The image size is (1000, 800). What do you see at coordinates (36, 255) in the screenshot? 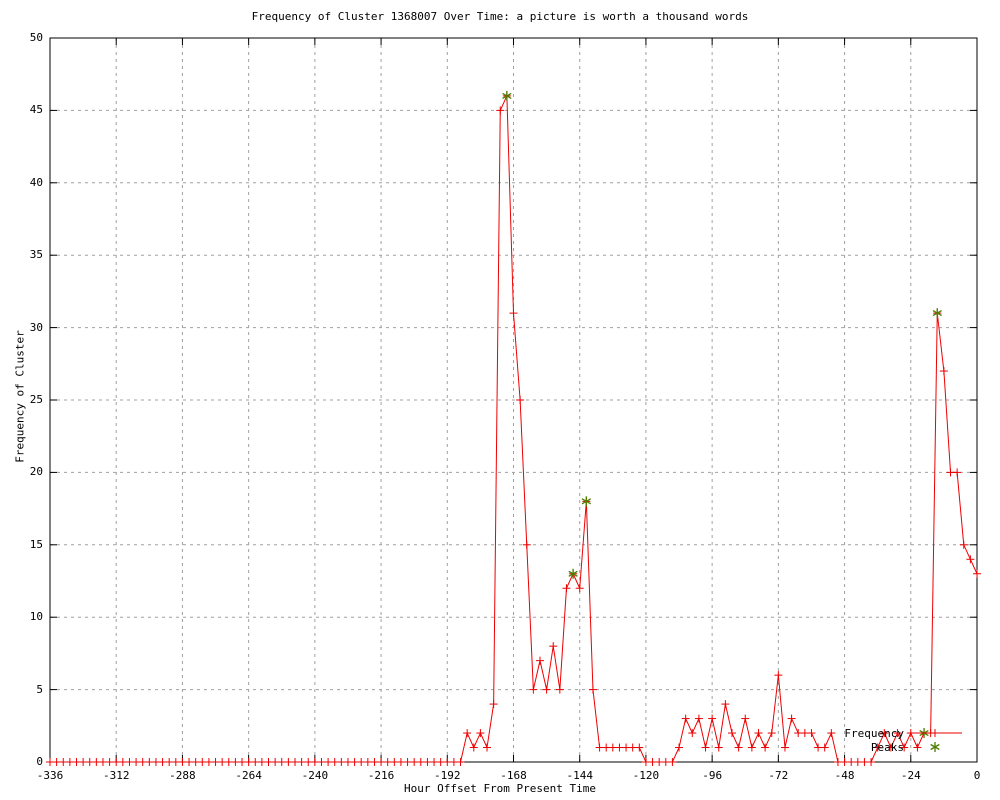
I see `y-tick-label: 35` at bounding box center [36, 255].